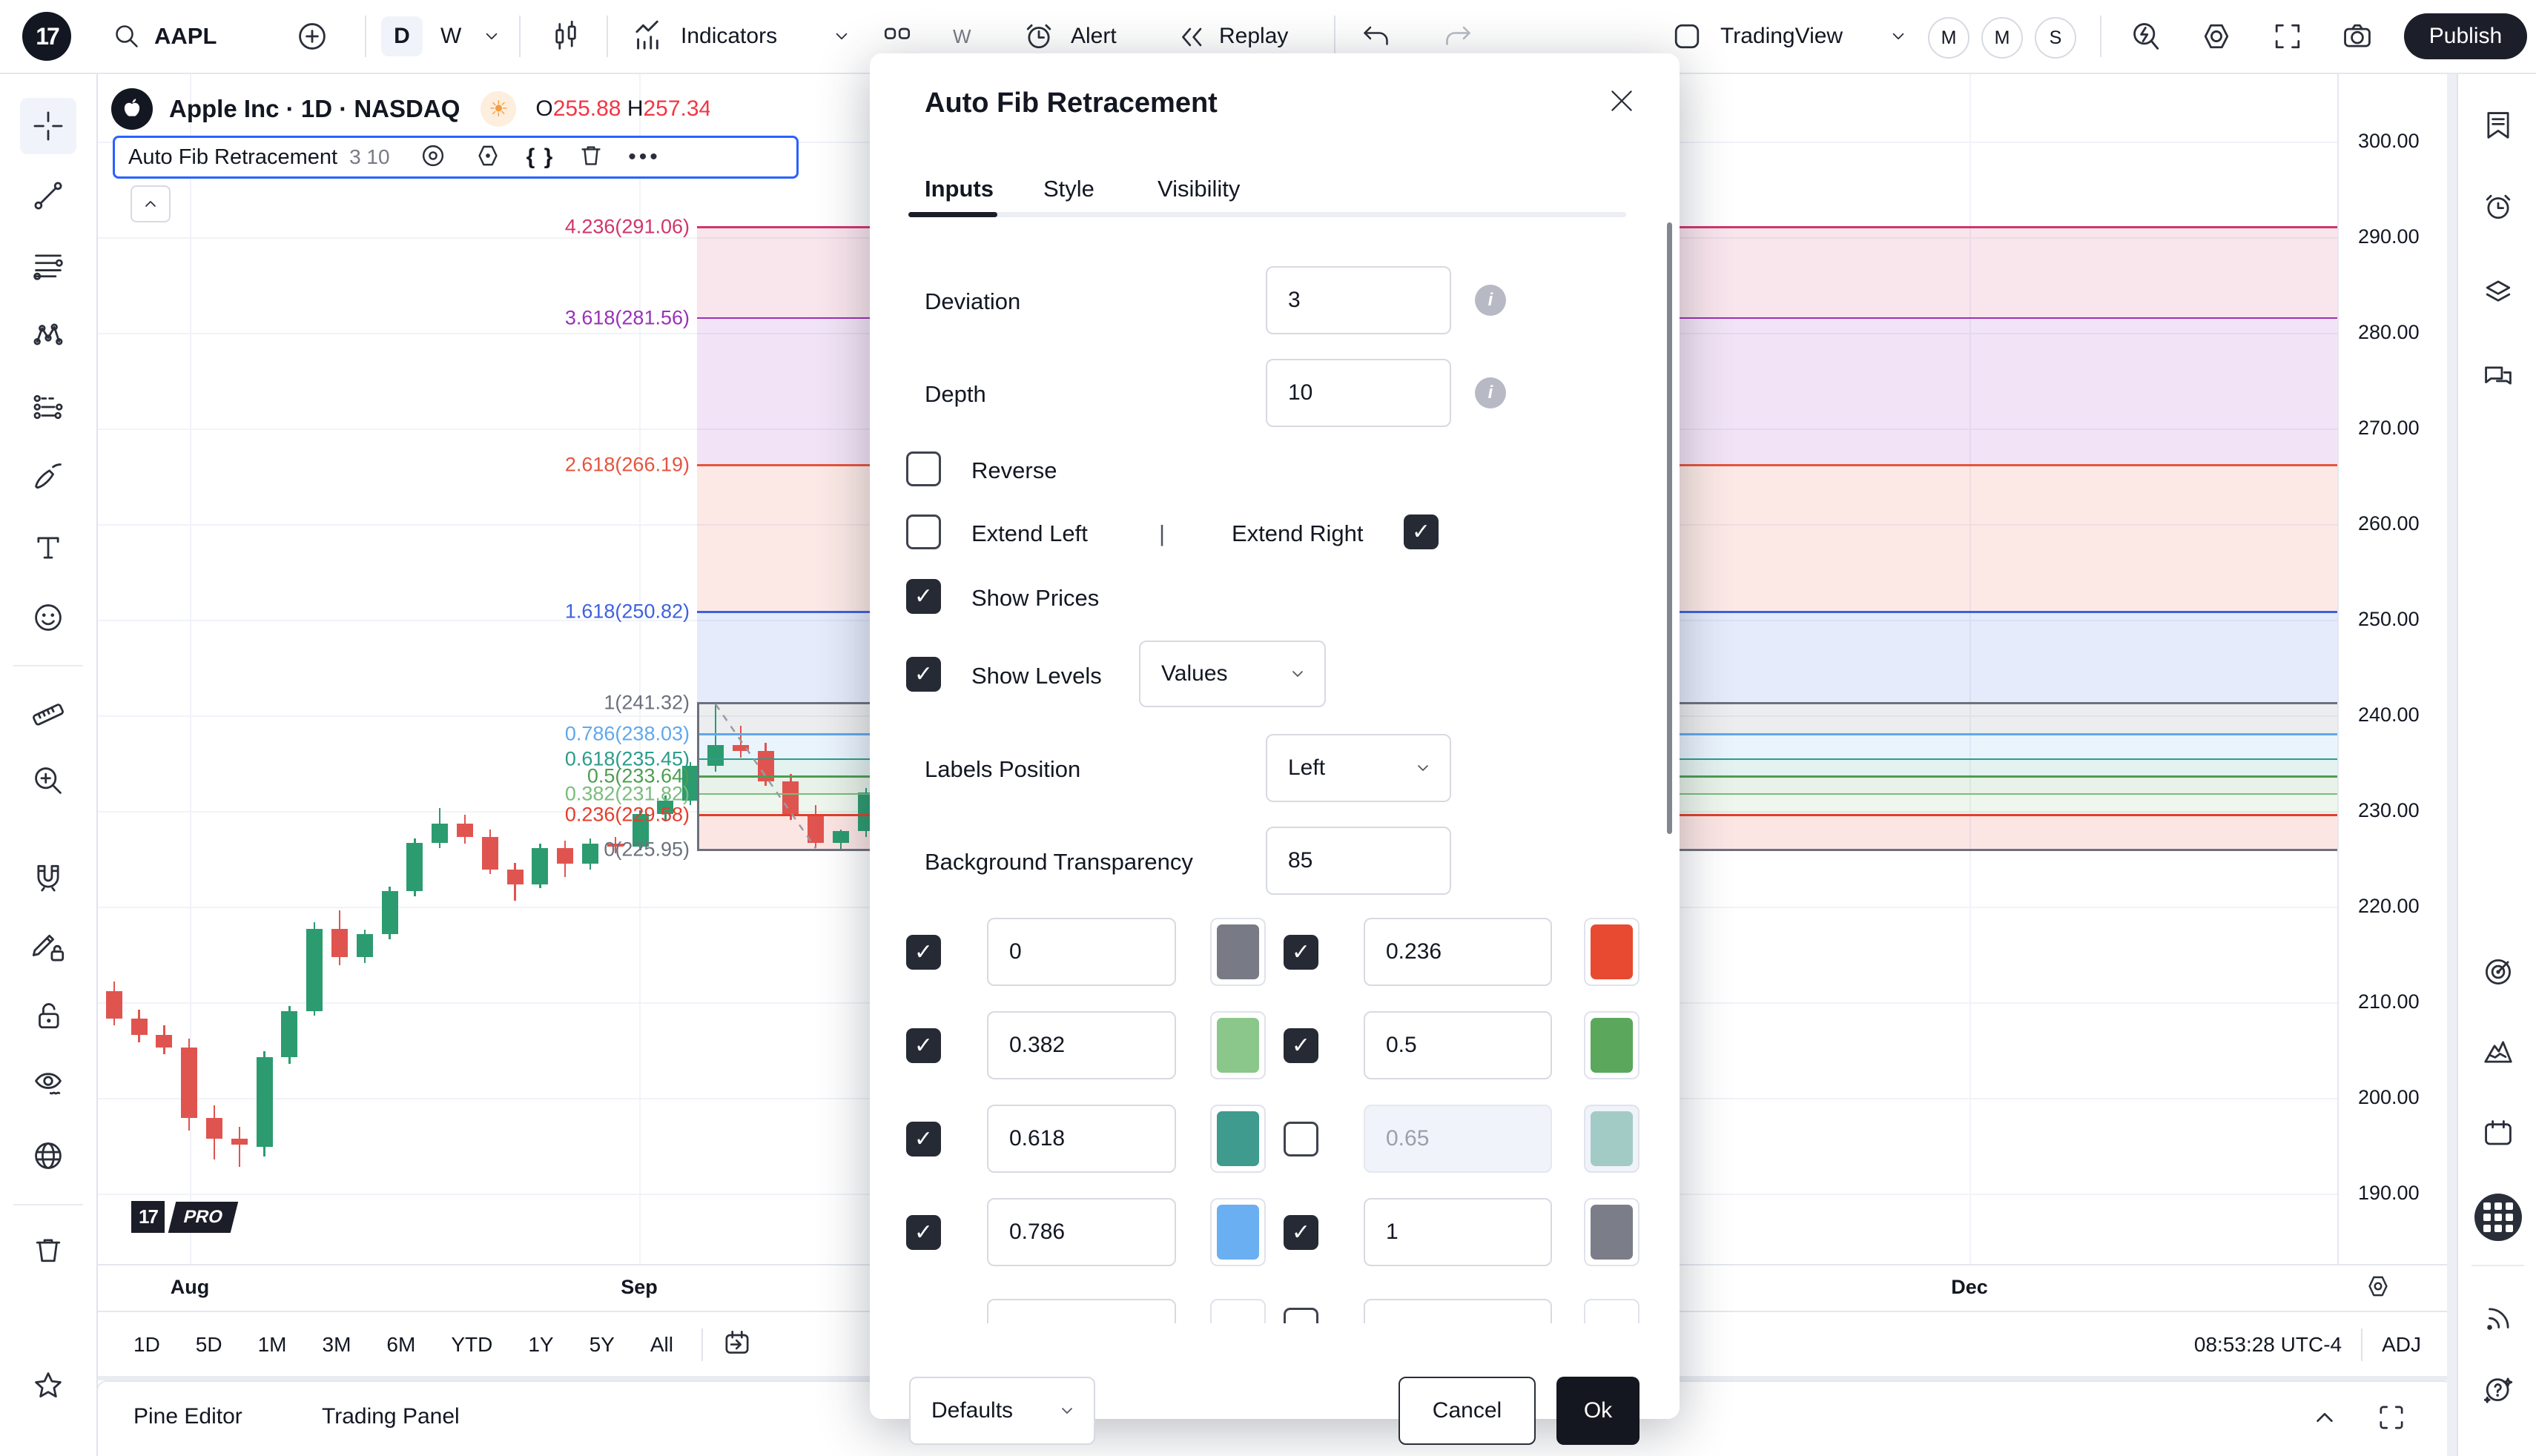 Image resolution: width=2536 pixels, height=1456 pixels. I want to click on legend-source-code-icon: { }, so click(541, 157).